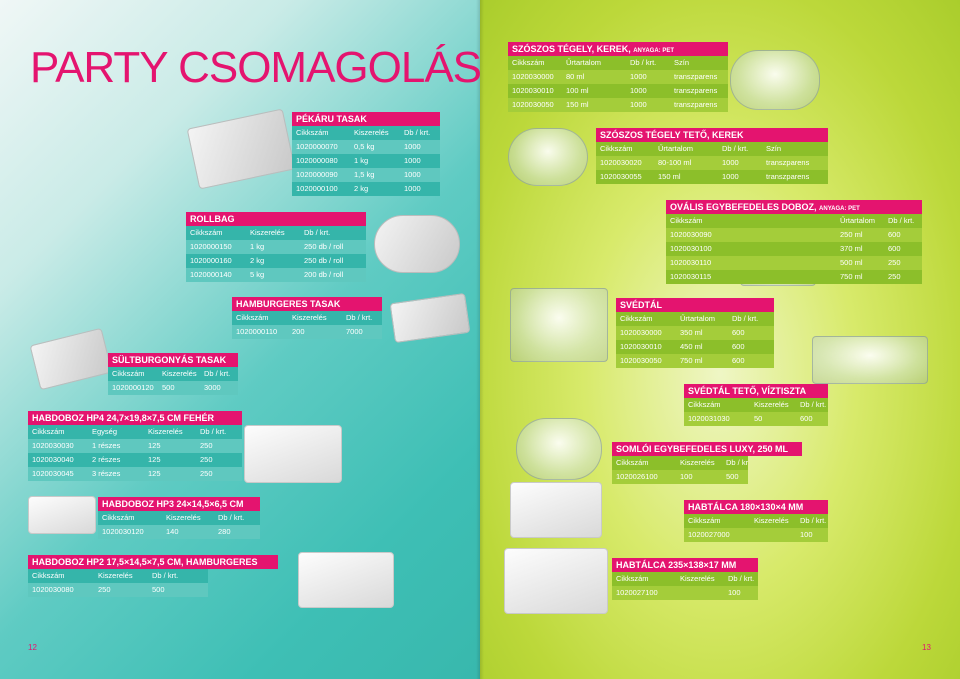 The image size is (960, 679). I want to click on table-row: 1020000120 500 3000, so click(173, 388).